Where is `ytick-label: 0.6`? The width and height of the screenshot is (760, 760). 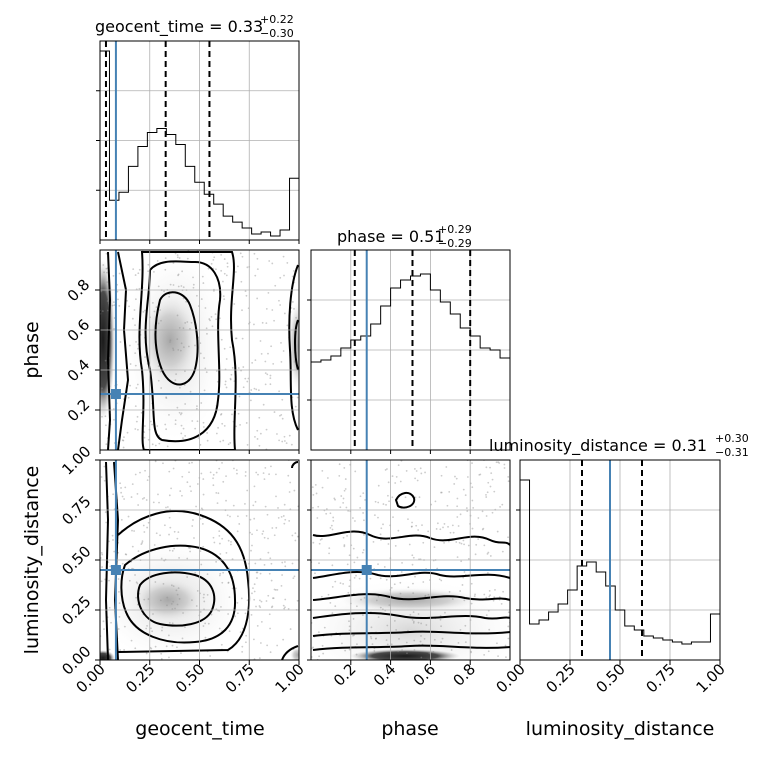
ytick-label: 0.6 is located at coordinates (79, 331).